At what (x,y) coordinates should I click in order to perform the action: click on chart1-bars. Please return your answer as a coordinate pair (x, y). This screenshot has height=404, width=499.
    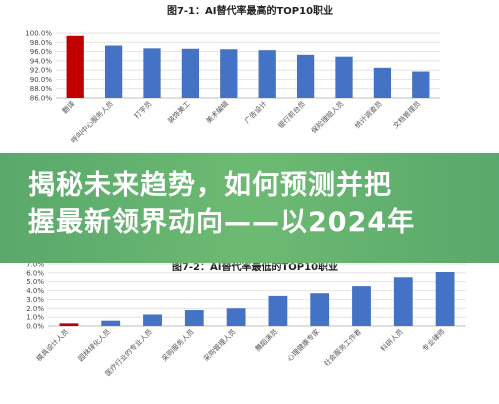
    Looking at the image, I should click on (248, 66).